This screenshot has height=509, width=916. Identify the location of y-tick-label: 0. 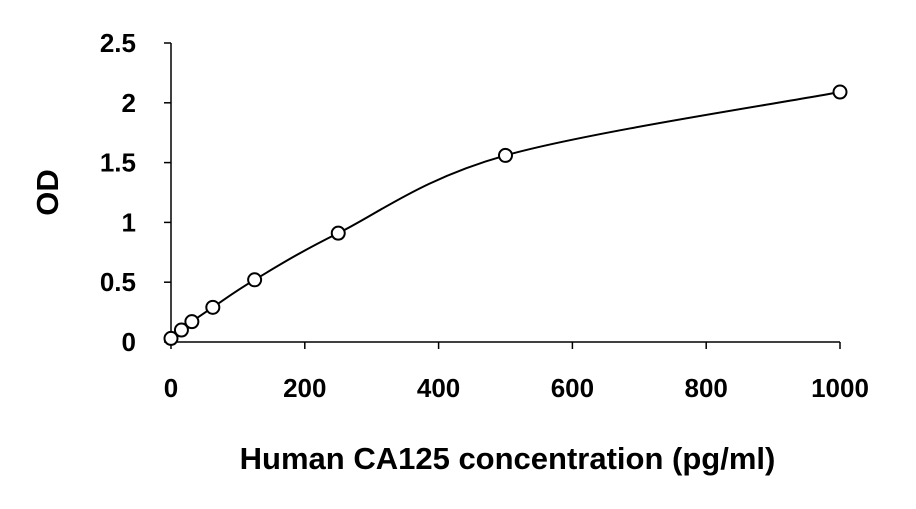
(129, 342).